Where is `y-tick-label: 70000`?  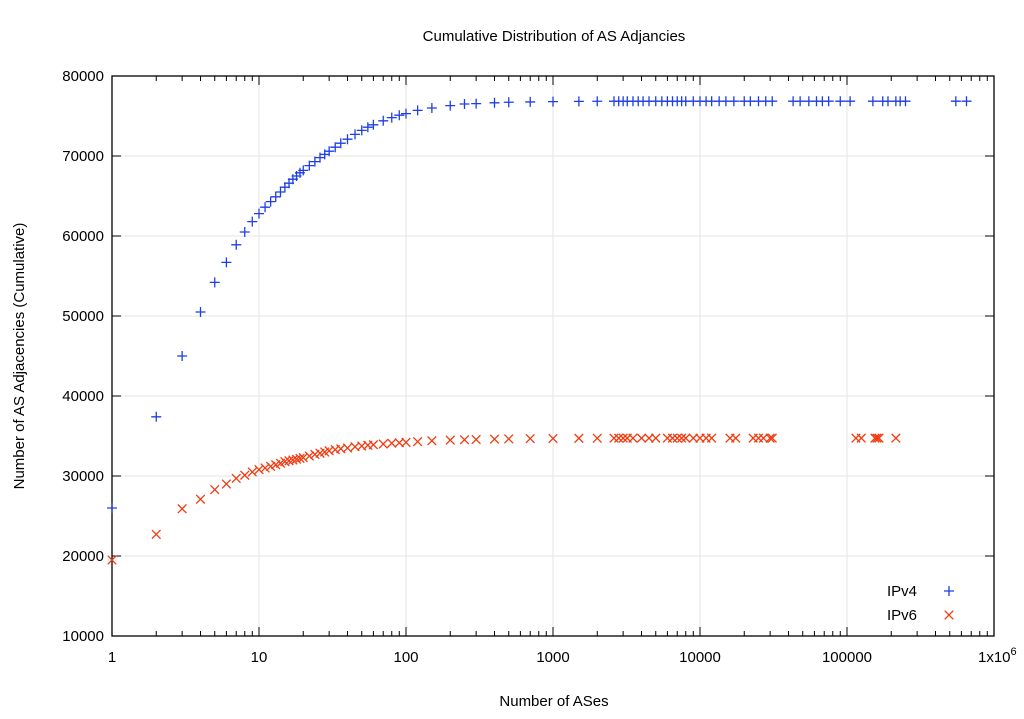 y-tick-label: 70000 is located at coordinates (83, 156).